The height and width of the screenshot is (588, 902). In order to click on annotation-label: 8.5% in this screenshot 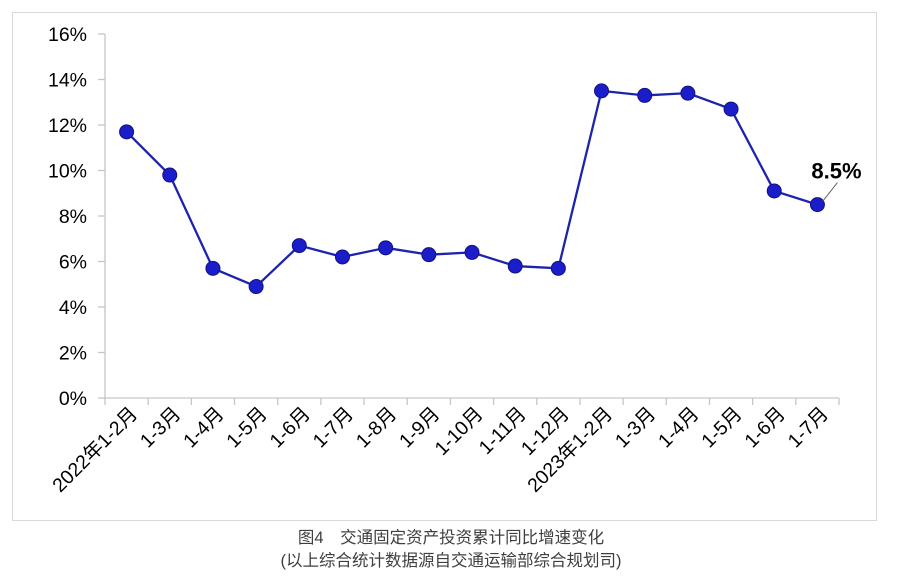, I will do `click(836, 171)`.